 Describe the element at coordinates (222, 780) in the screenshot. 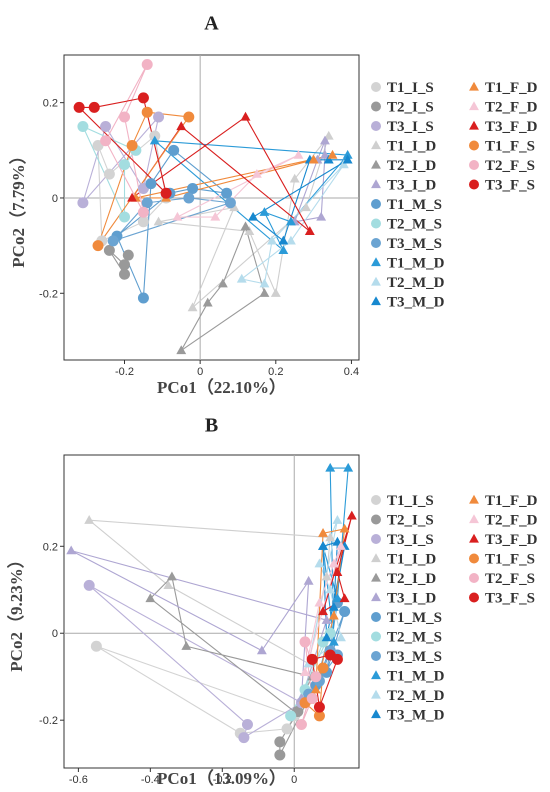

I see `x-tick-label: -0.2` at that location.